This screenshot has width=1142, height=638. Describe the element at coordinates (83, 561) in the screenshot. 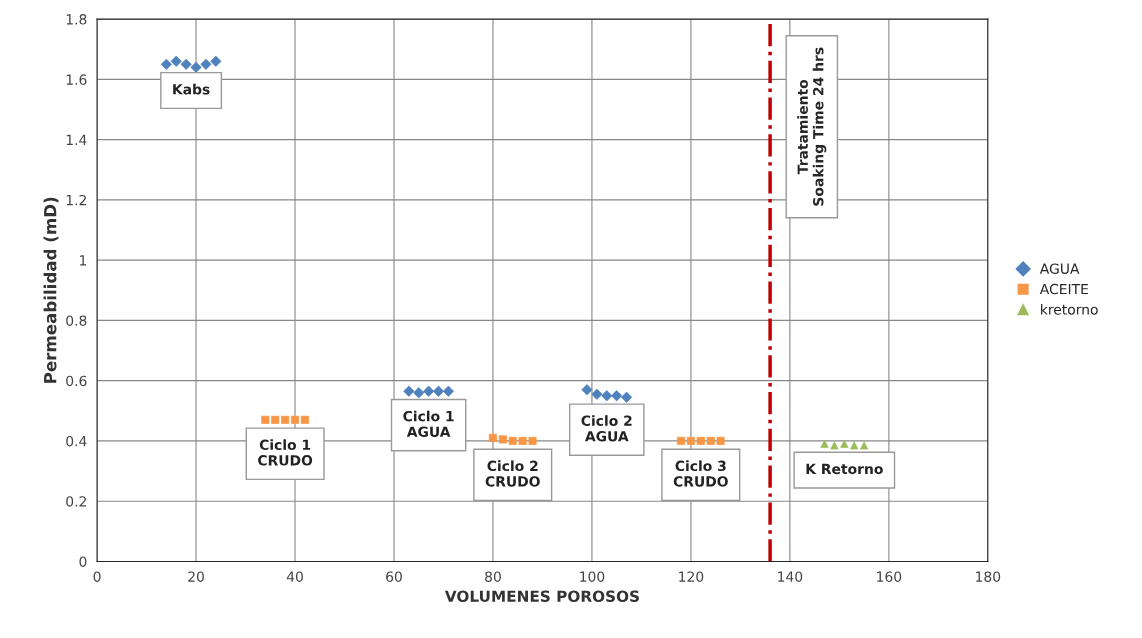

I see `y-tick-label: 0` at that location.